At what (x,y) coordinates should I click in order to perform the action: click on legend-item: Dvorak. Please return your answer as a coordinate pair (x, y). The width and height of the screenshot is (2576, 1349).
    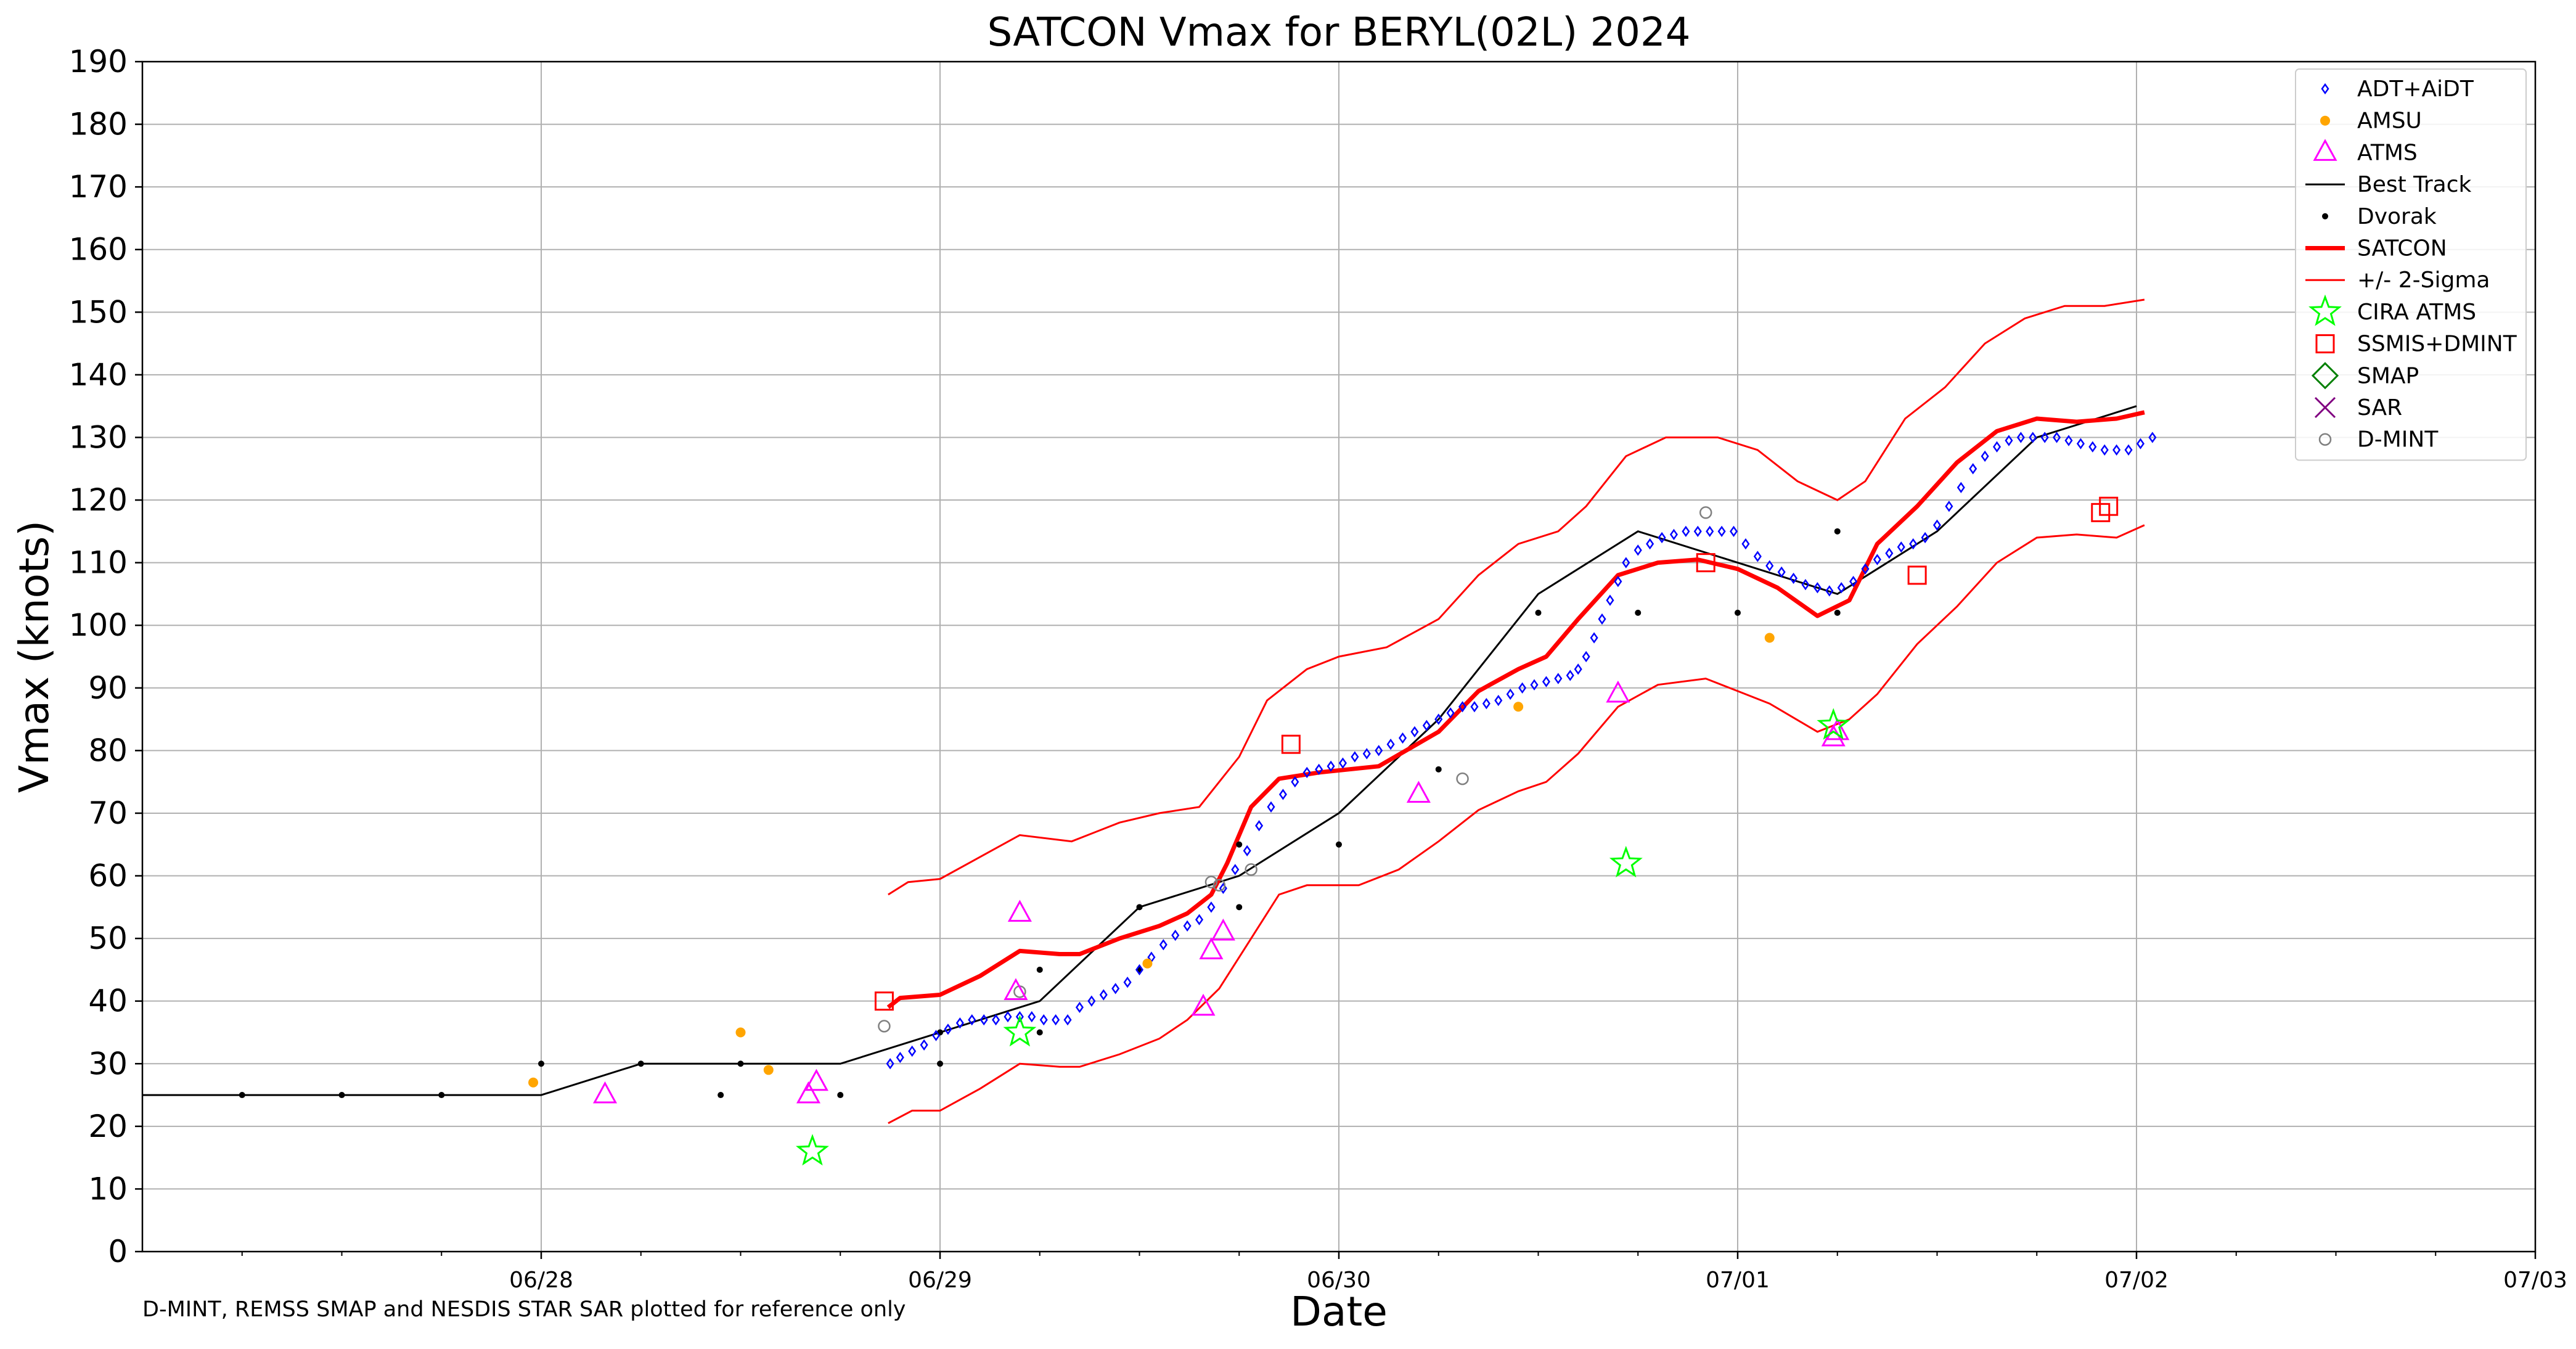
    Looking at the image, I should click on (2379, 216).